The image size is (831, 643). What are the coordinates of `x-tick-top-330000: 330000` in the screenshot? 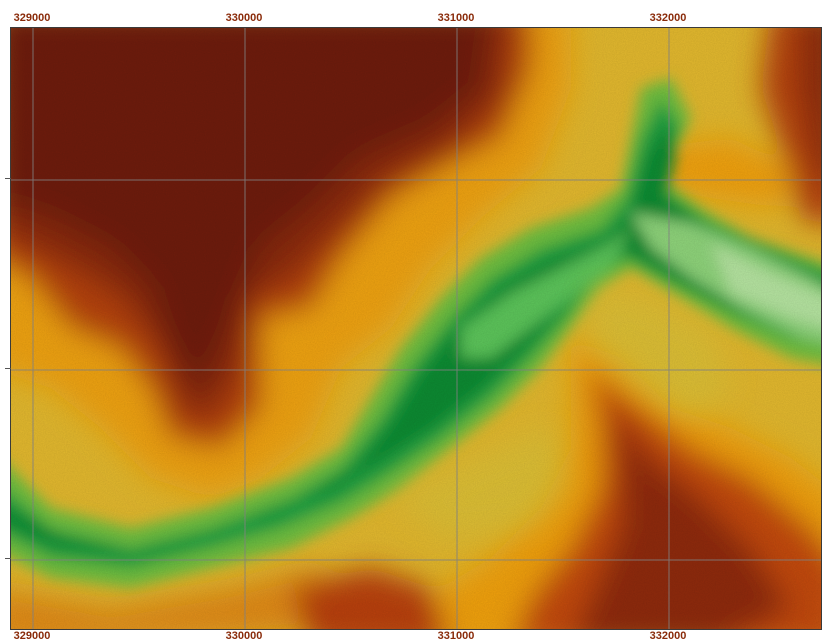 It's located at (244, 18).